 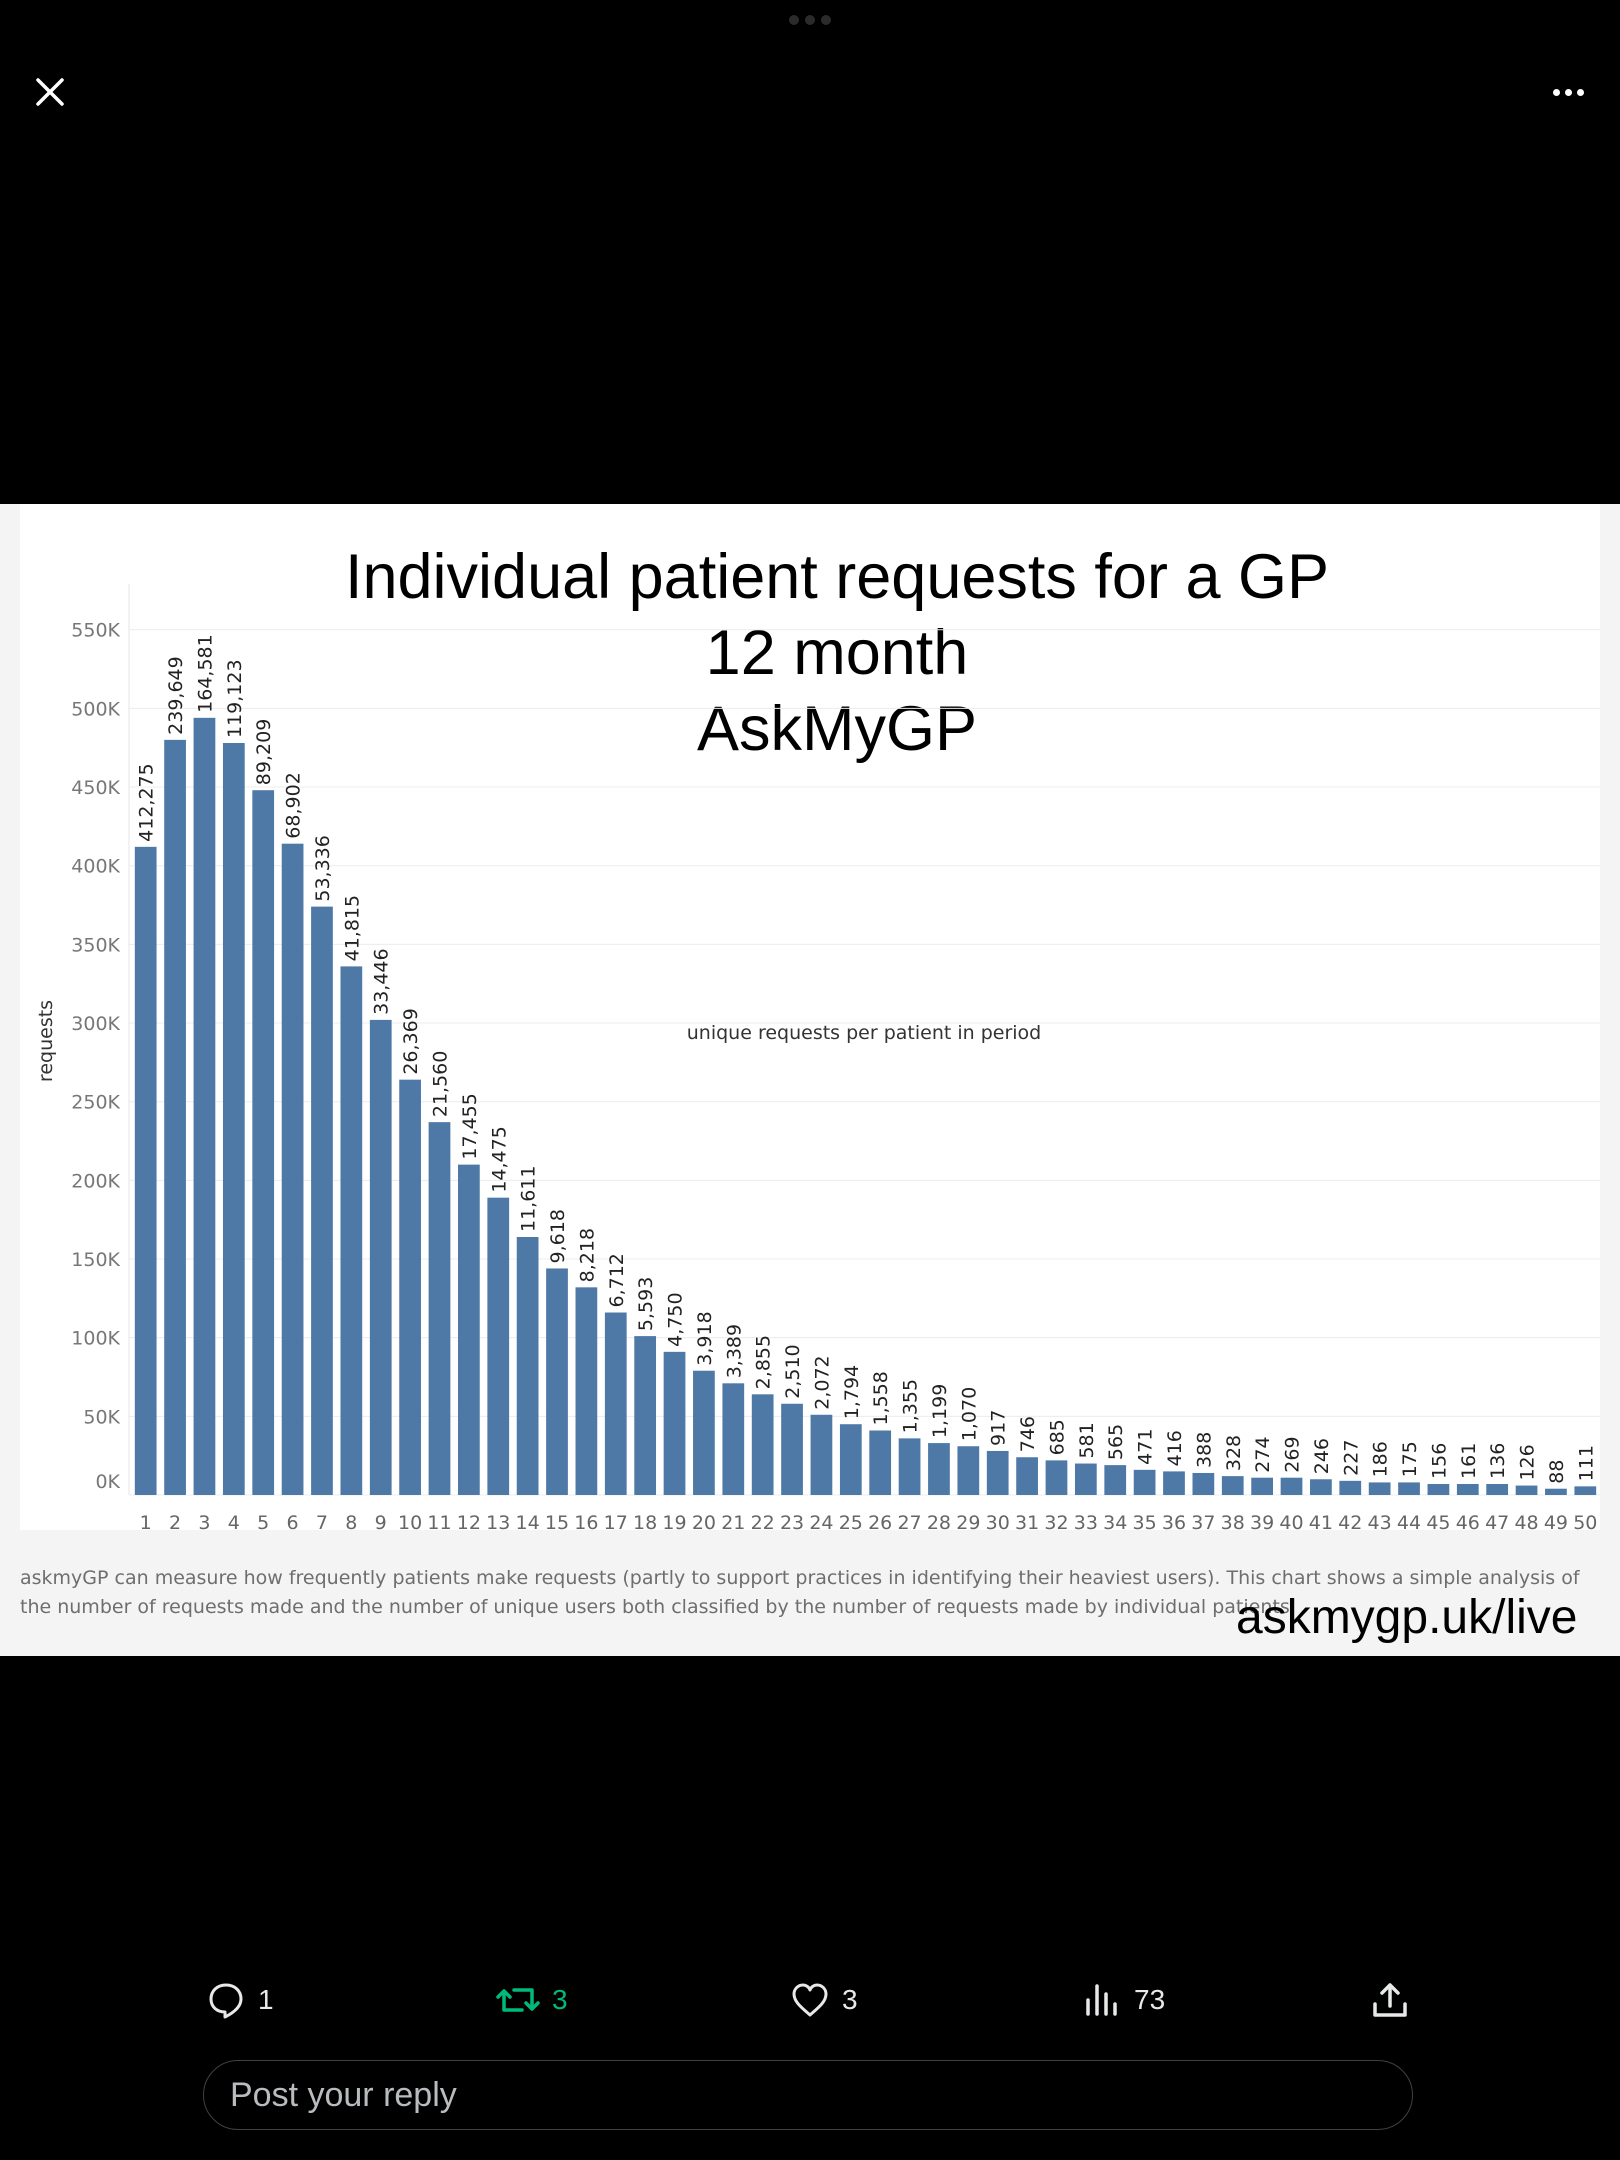 I want to click on x-tick-label: 18, so click(x=645, y=1521).